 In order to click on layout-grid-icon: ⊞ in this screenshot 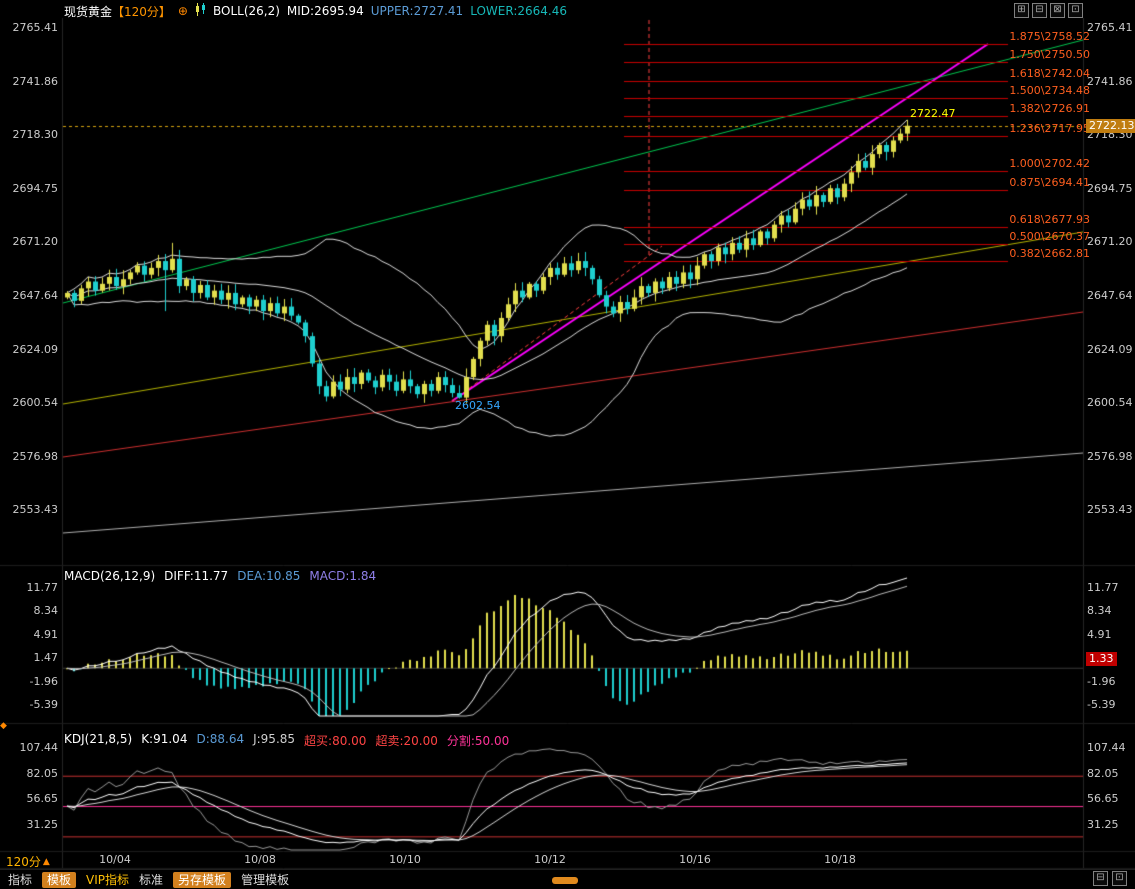, I will do `click(1021, 10)`.